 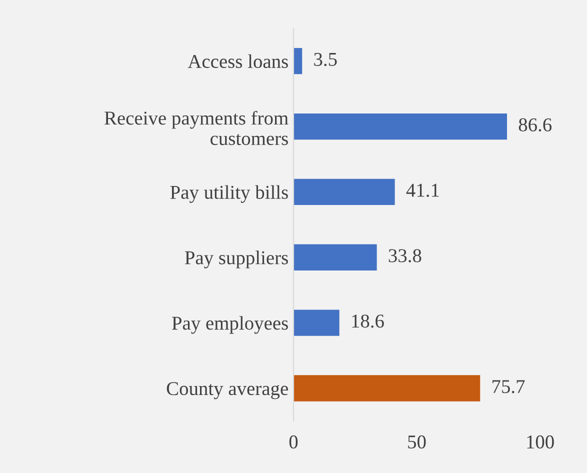 I want to click on data-label: 41.1, so click(x=422, y=190).